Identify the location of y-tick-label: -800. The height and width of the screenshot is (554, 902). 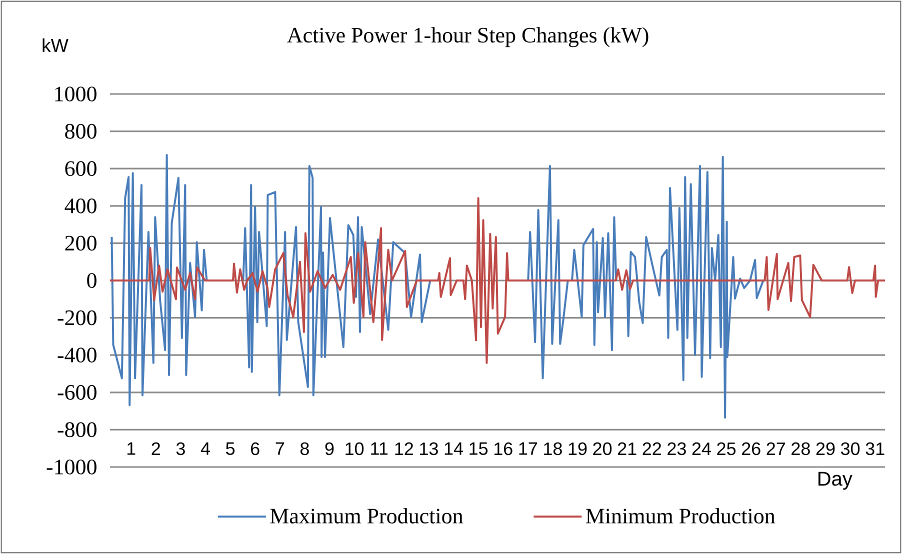
(77, 430).